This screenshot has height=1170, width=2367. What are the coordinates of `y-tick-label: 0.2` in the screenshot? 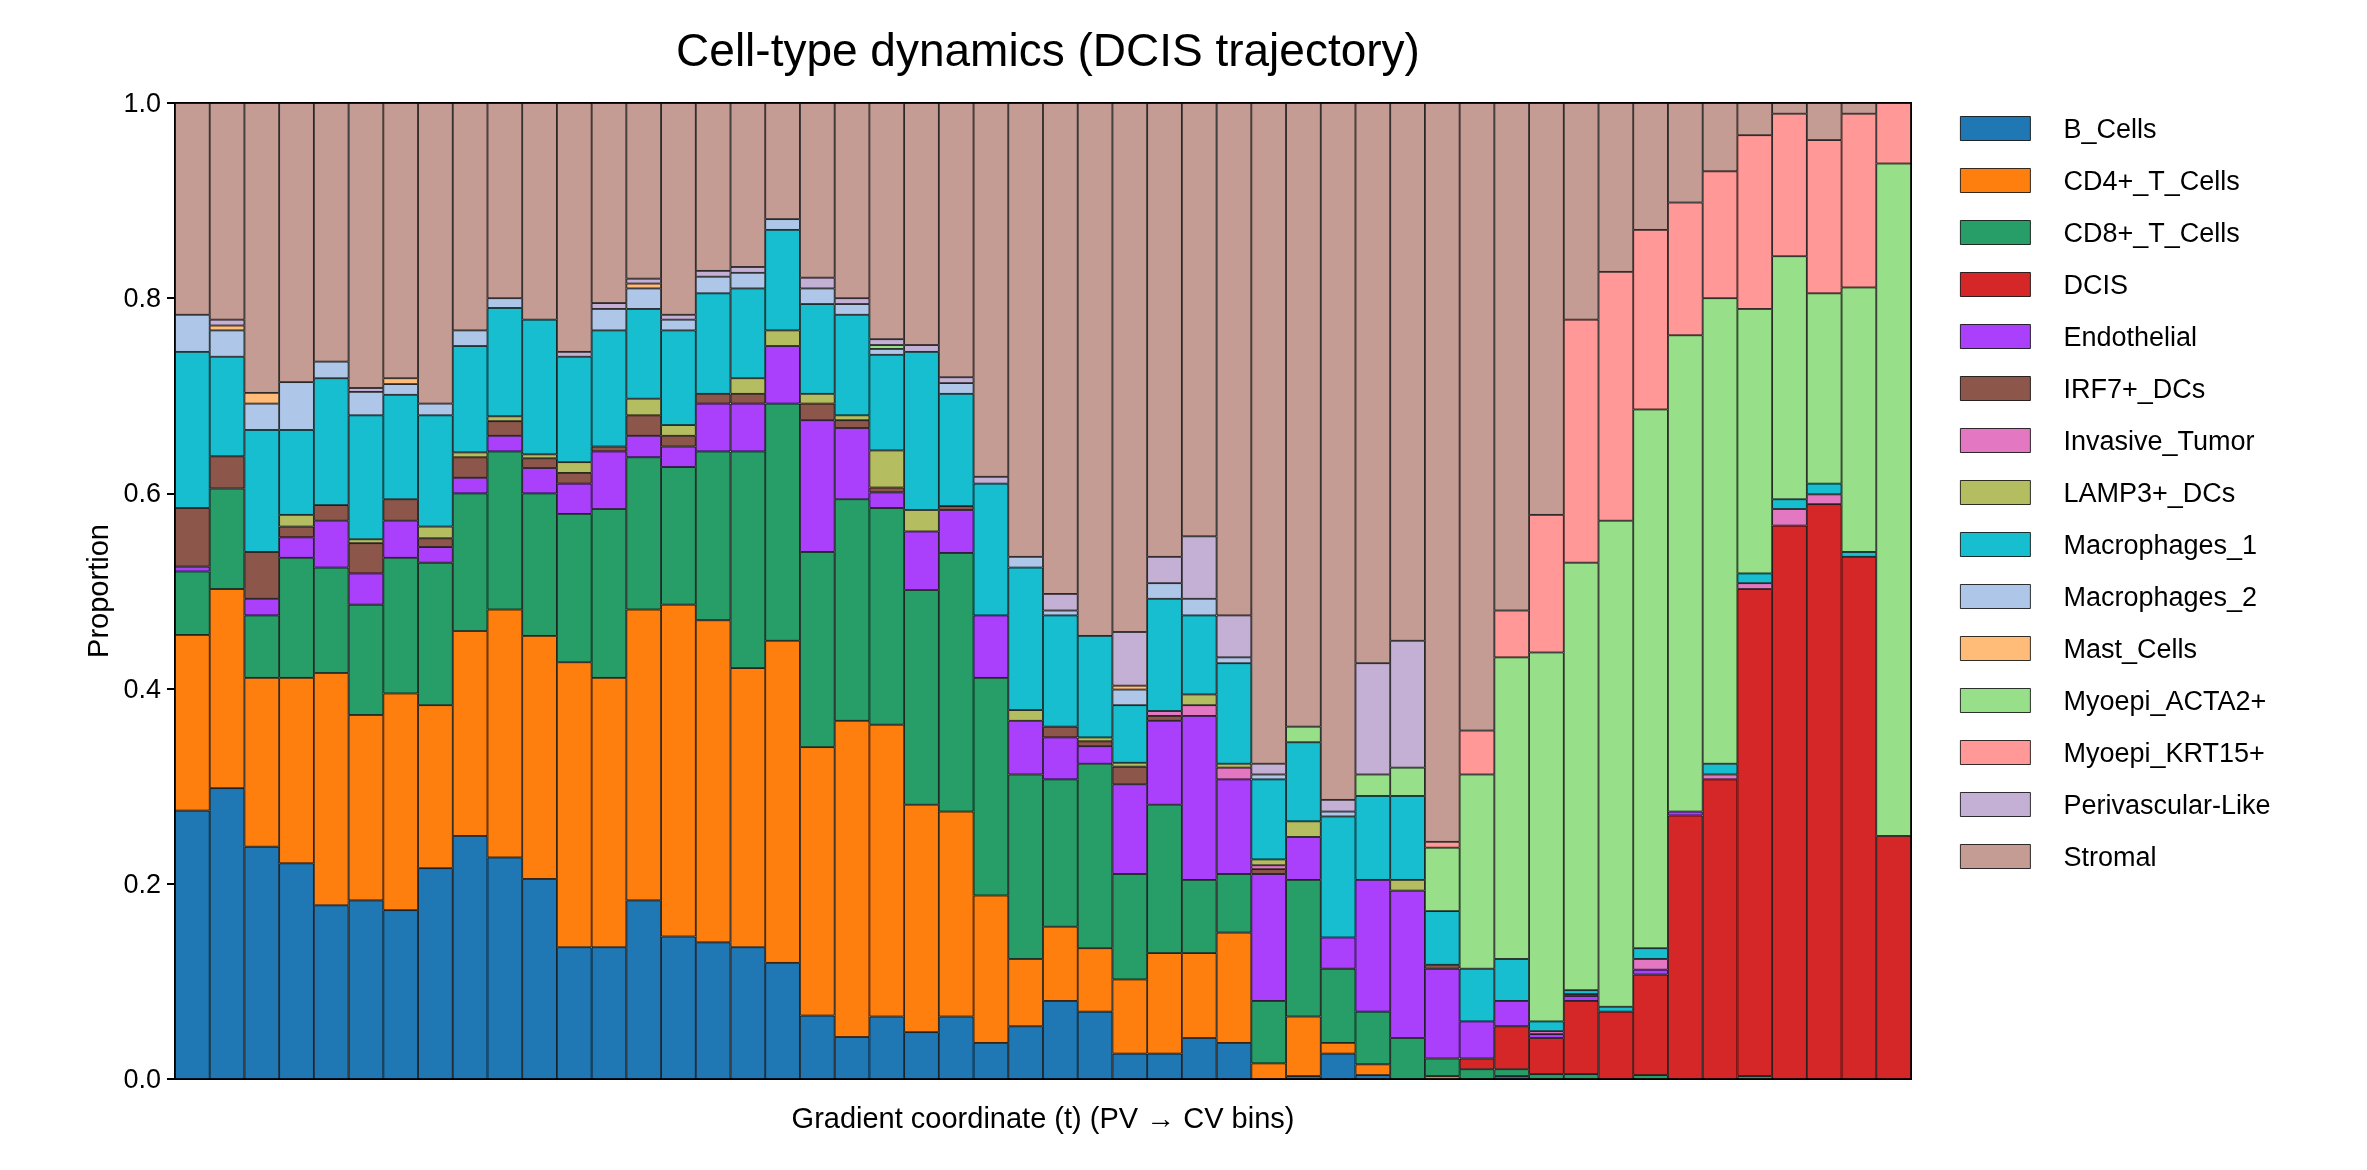 It's located at (142, 883).